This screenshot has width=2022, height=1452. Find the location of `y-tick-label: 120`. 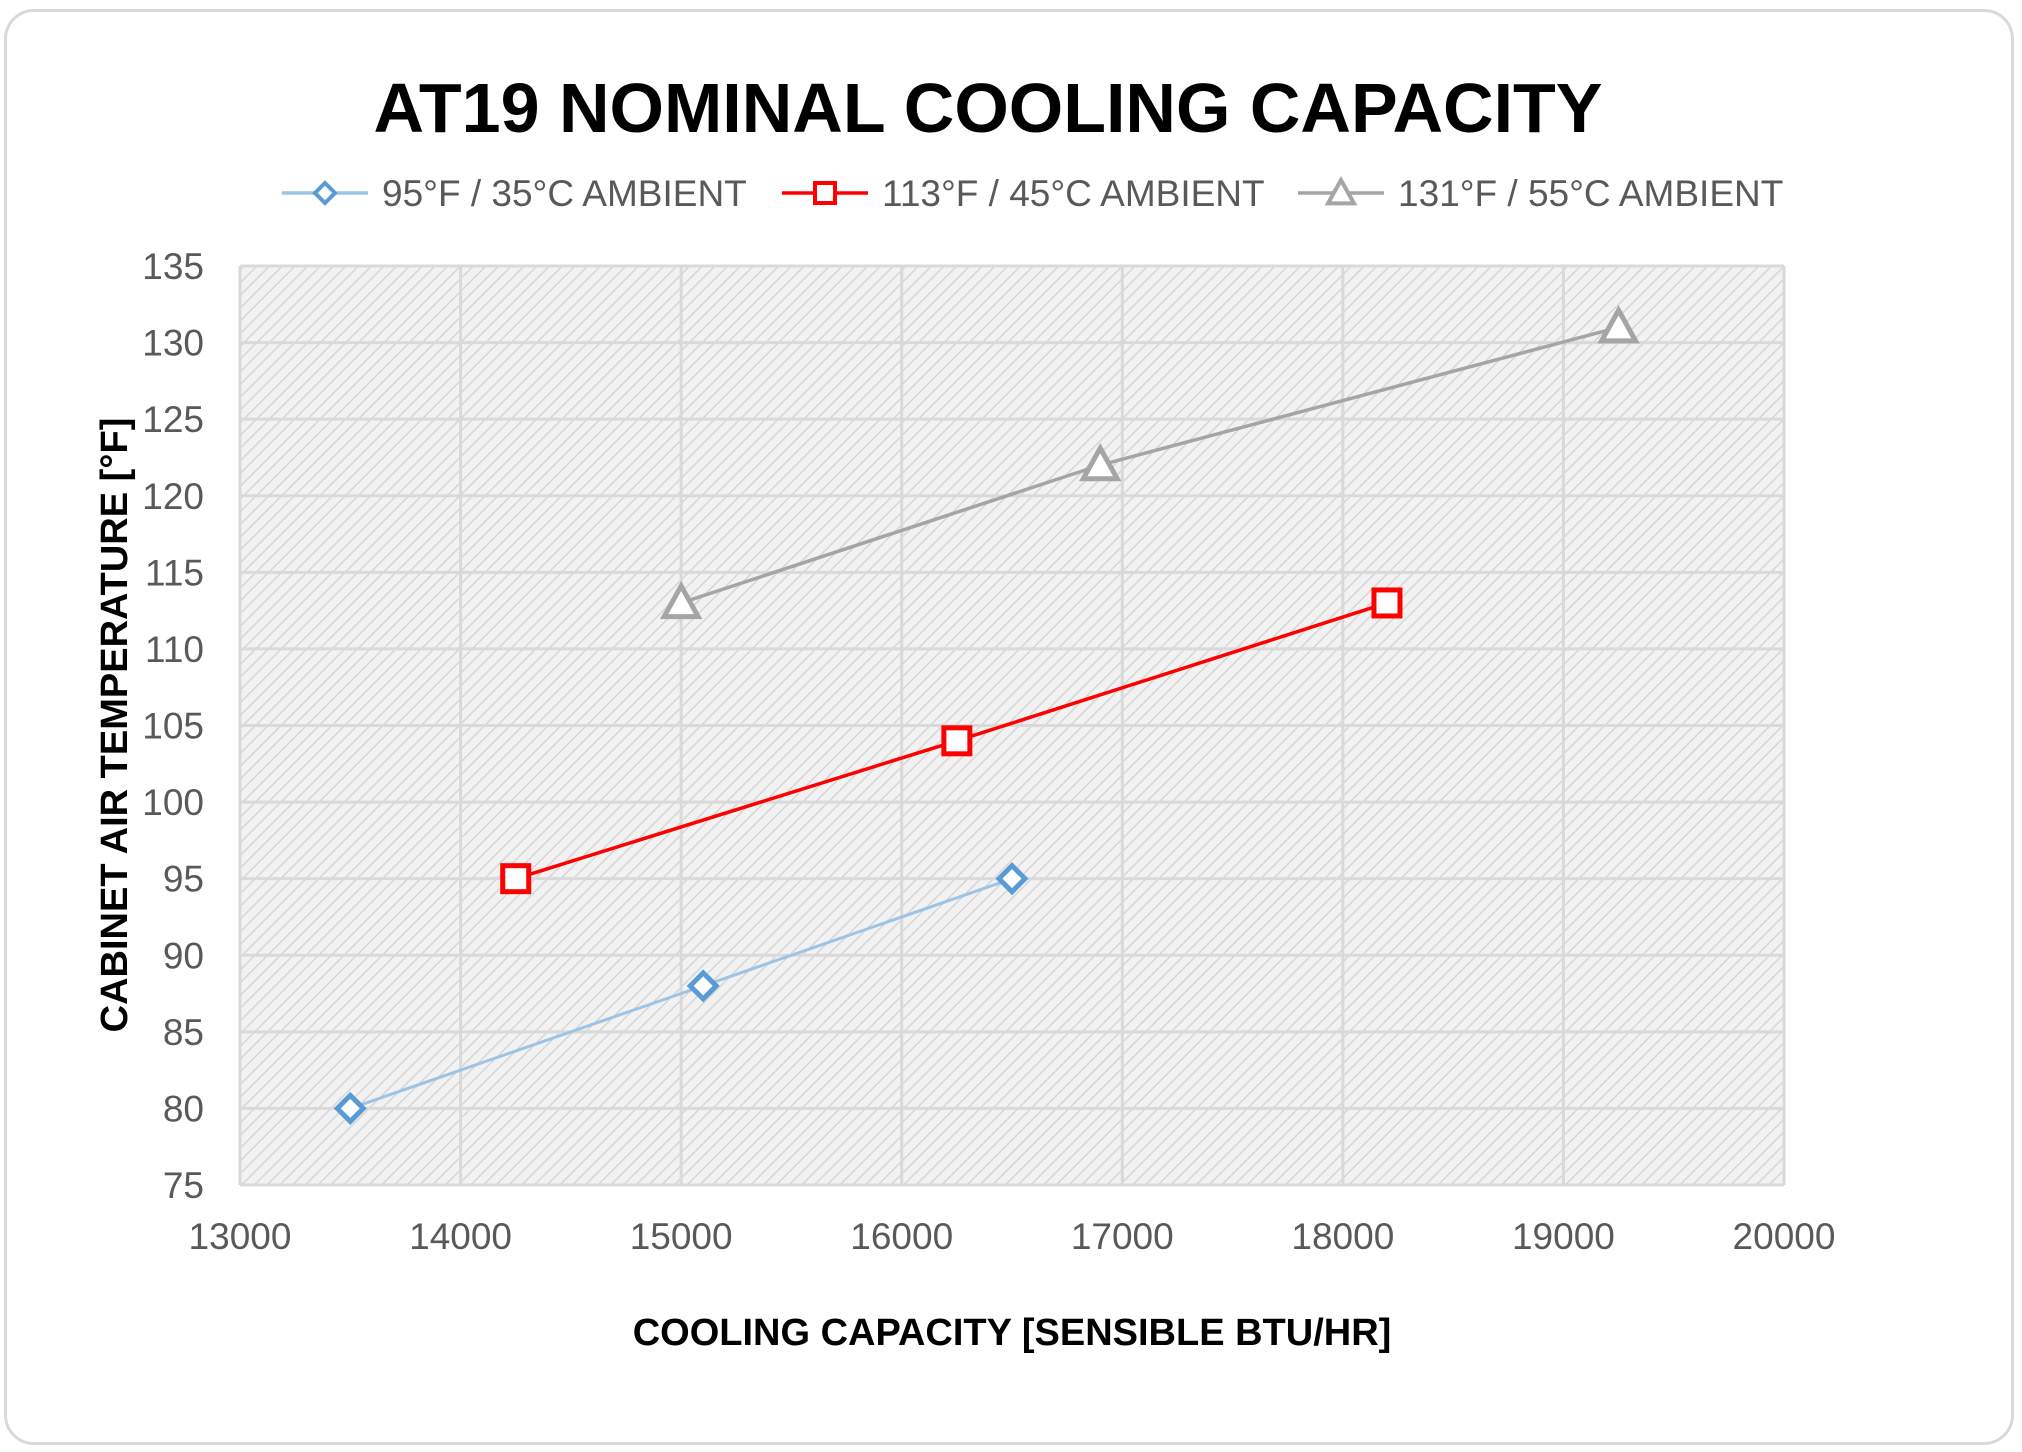

y-tick-label: 120 is located at coordinates (173, 496).